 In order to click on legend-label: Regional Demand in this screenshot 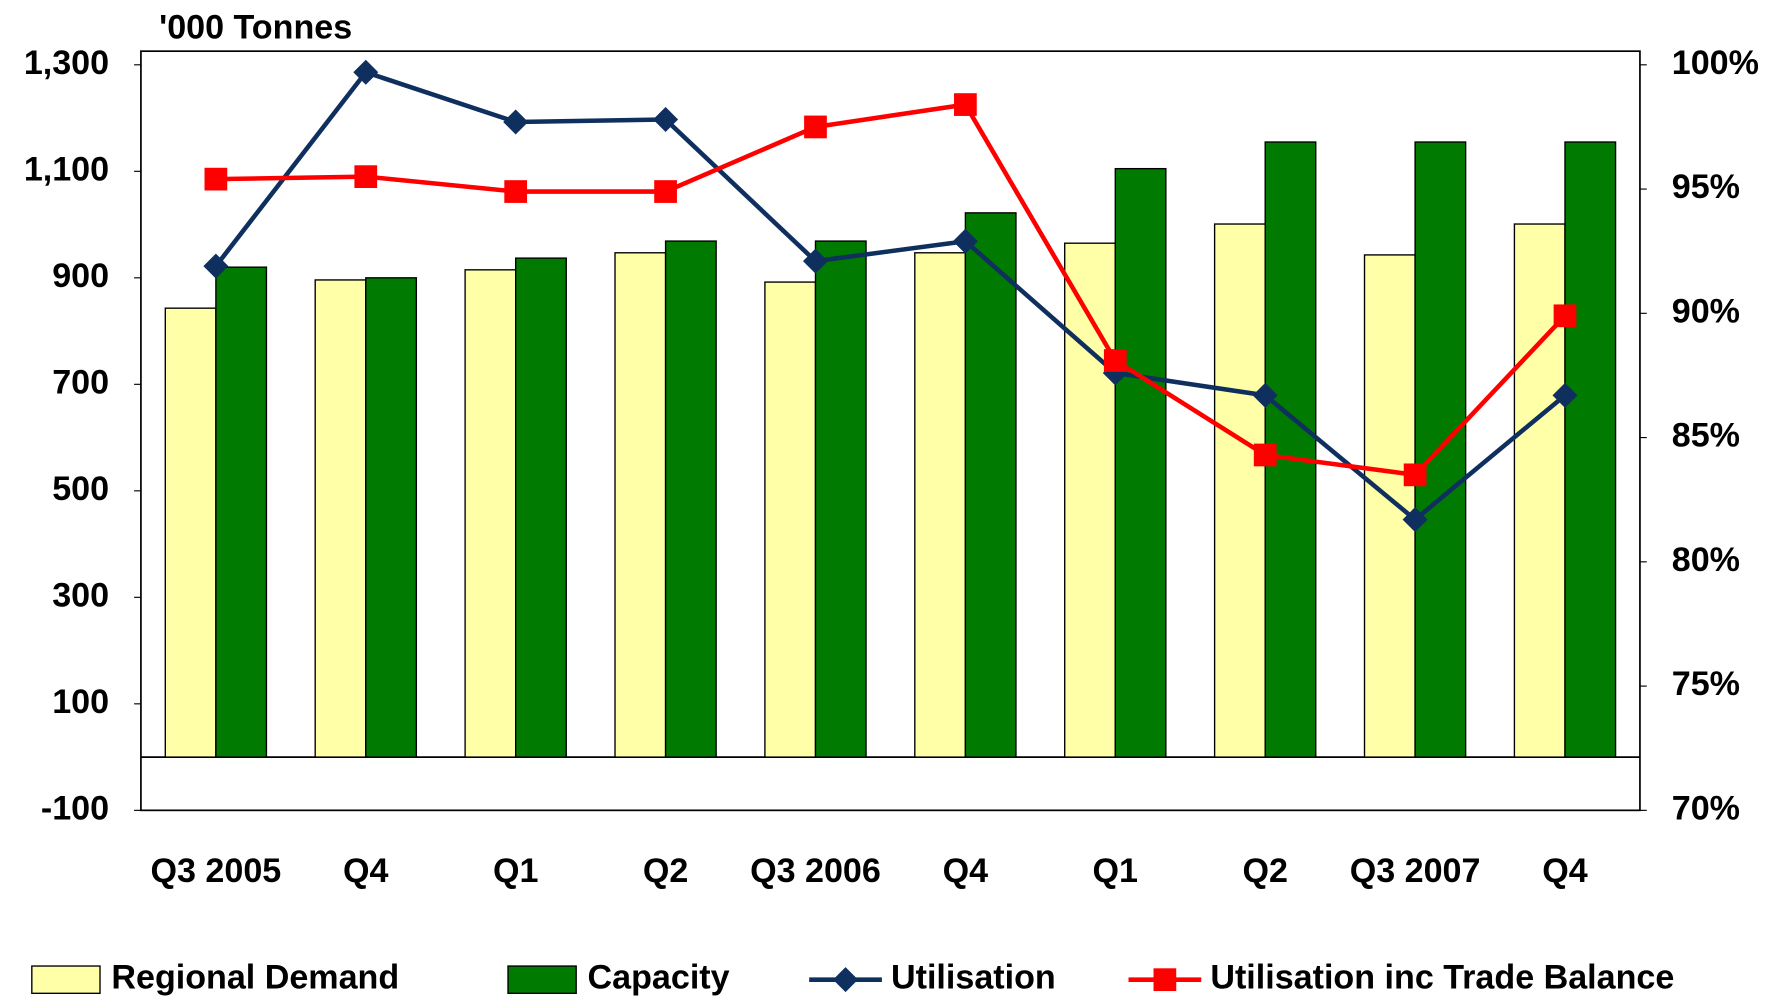, I will do `click(255, 978)`.